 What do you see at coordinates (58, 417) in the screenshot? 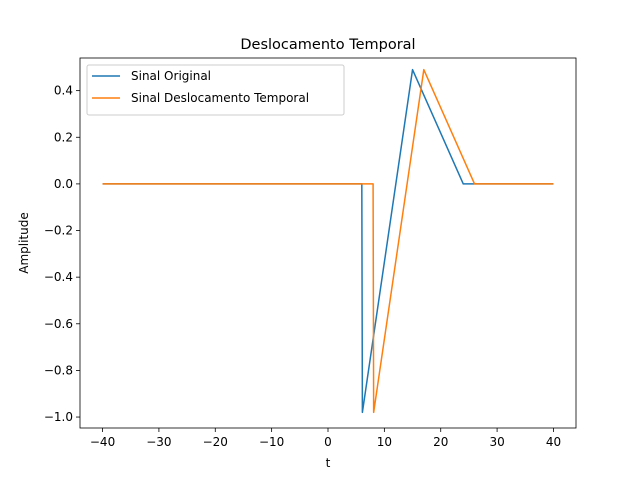
I see `y-tick-label: −1.0` at bounding box center [58, 417].